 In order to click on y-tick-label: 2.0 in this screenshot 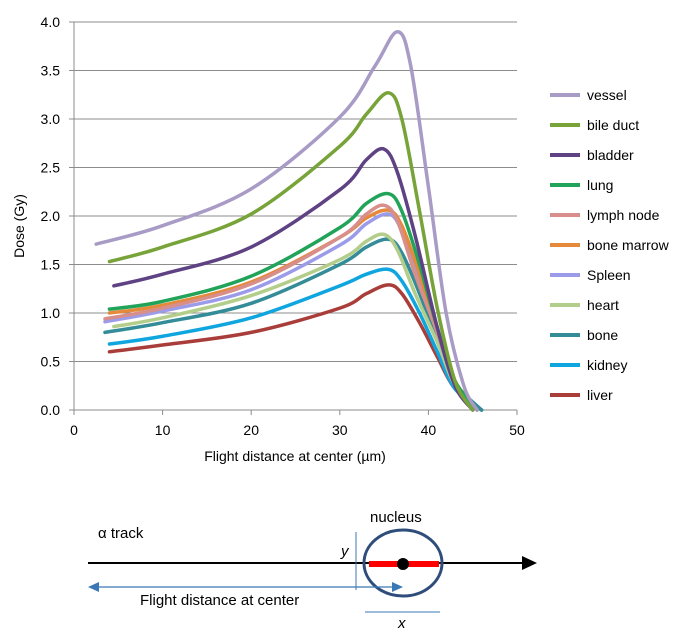, I will do `click(51, 216)`.